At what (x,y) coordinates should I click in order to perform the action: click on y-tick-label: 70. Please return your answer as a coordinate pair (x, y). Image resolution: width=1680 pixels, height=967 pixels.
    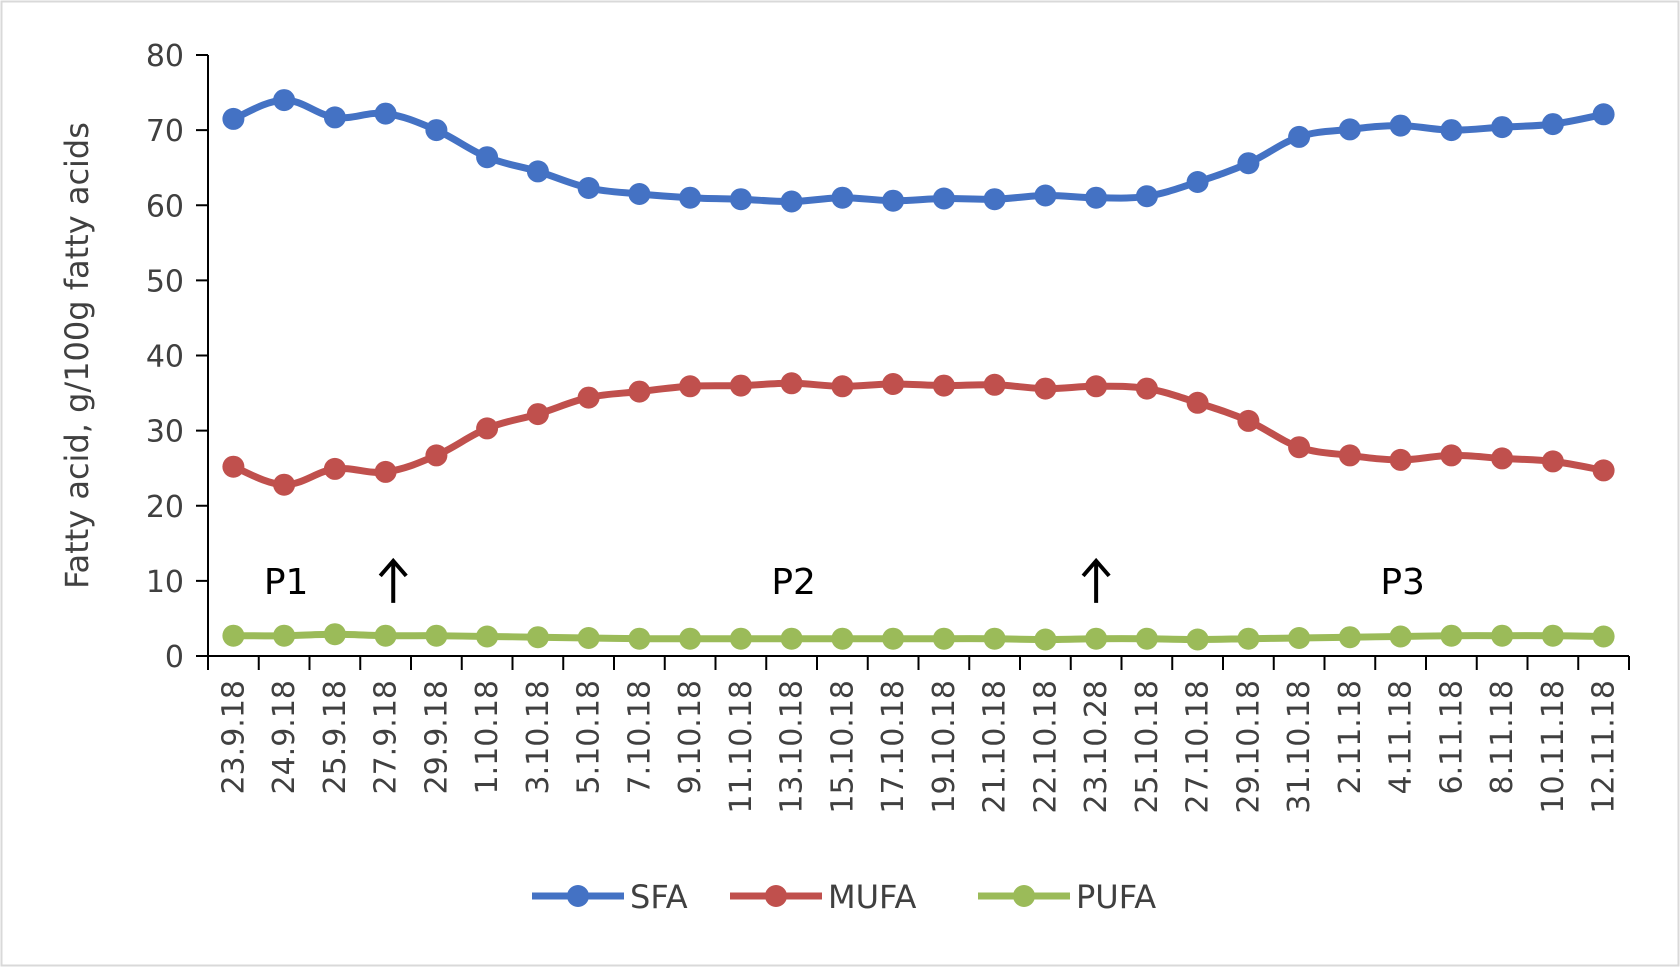
    Looking at the image, I should click on (165, 131).